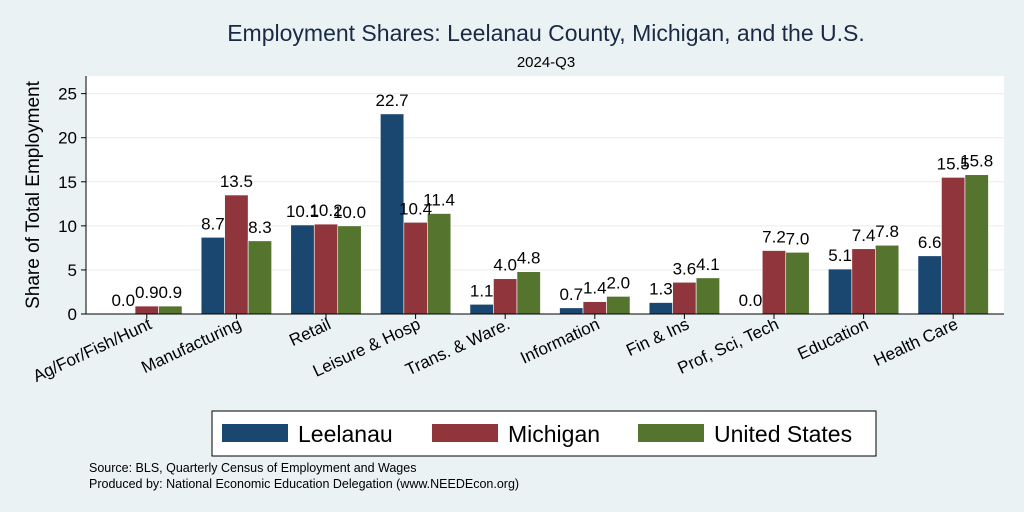 Image resolution: width=1024 pixels, height=512 pixels. I want to click on data-label: 15.5, so click(953, 163).